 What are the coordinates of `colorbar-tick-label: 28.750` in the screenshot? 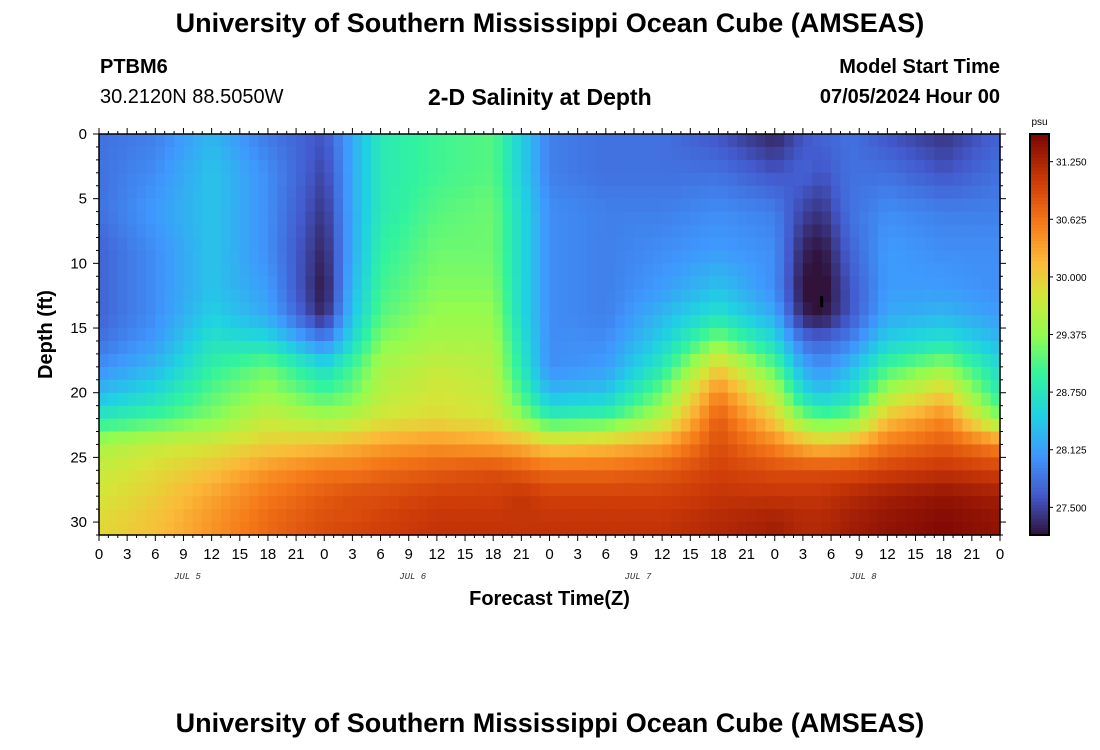 It's located at (1071, 393).